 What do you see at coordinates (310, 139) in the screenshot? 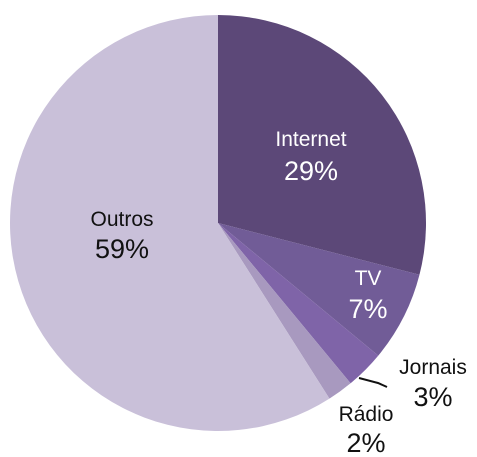
I see `slice-label-name: Internet` at bounding box center [310, 139].